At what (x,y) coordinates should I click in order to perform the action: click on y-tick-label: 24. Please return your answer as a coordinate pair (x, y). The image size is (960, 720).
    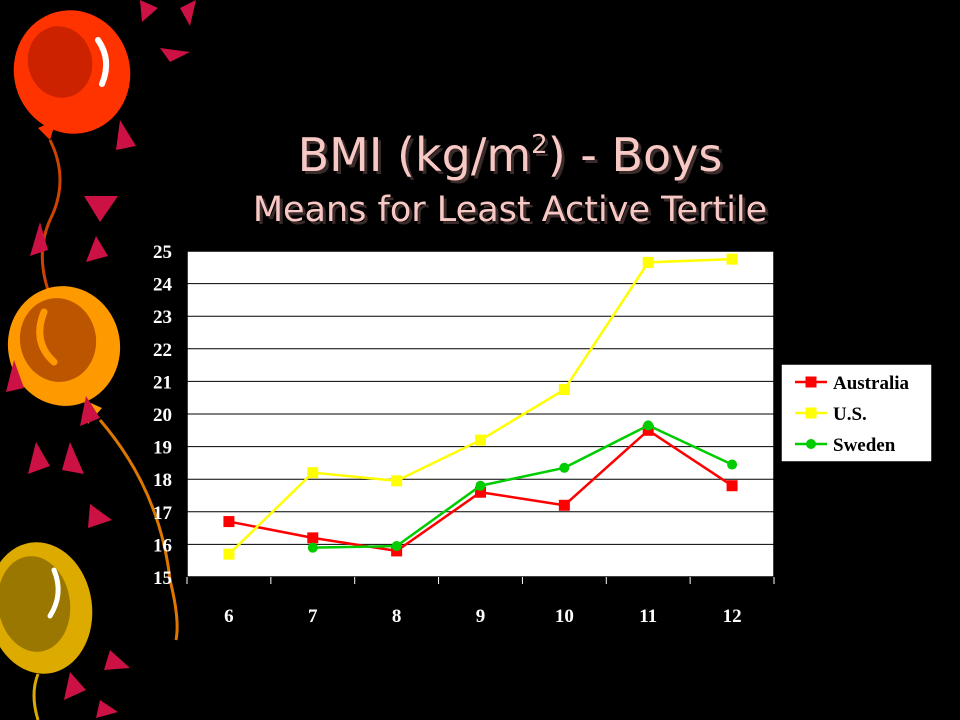
    Looking at the image, I should click on (163, 285).